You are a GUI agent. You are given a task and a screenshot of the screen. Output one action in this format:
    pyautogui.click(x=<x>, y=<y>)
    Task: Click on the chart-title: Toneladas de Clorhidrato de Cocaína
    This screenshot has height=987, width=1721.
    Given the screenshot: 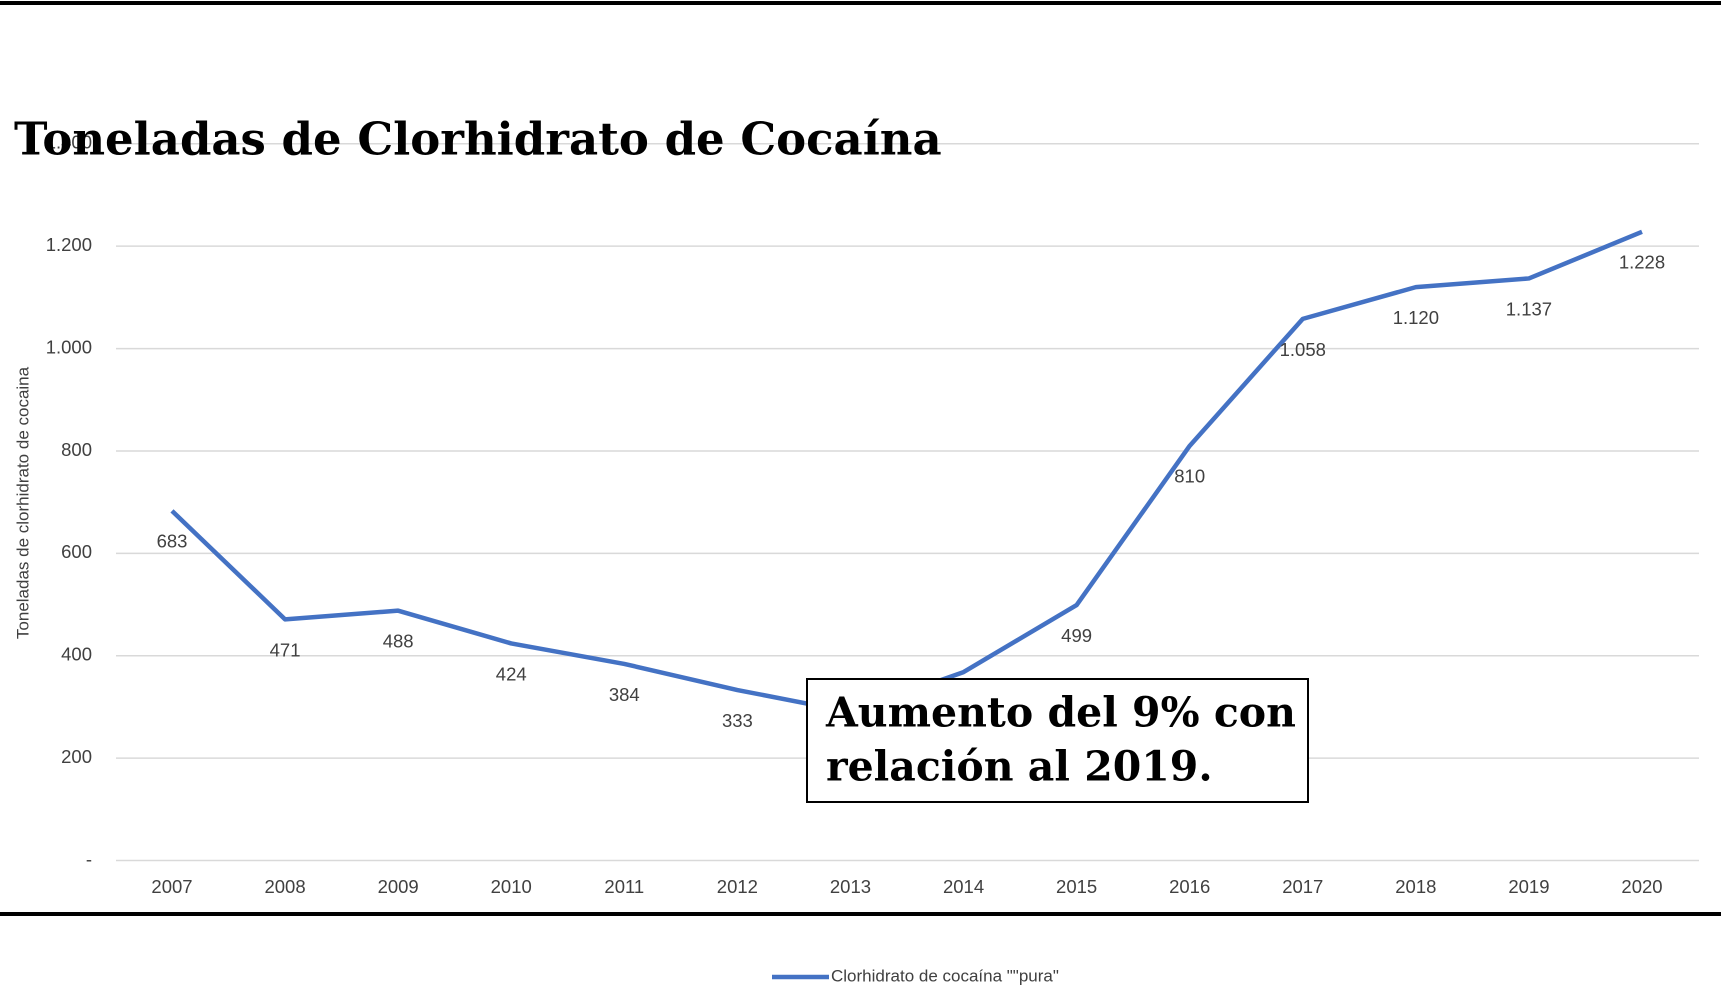 What is the action you would take?
    pyautogui.click(x=478, y=139)
    